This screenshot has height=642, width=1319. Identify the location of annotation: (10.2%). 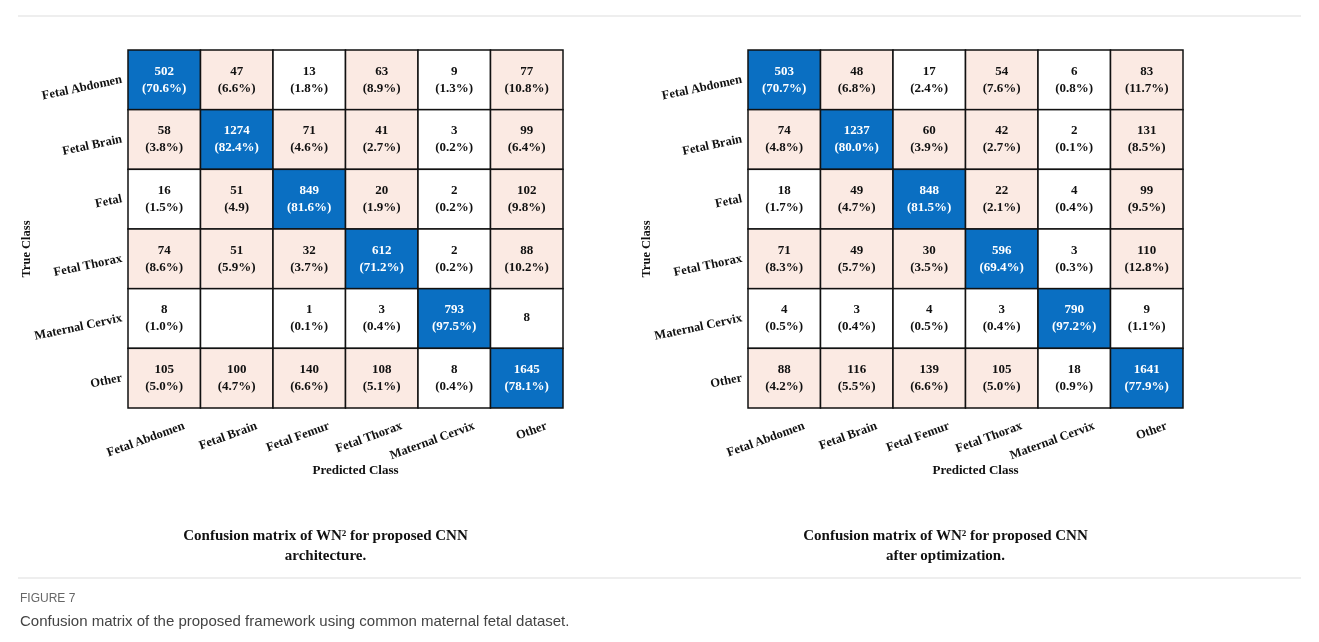
(526, 266).